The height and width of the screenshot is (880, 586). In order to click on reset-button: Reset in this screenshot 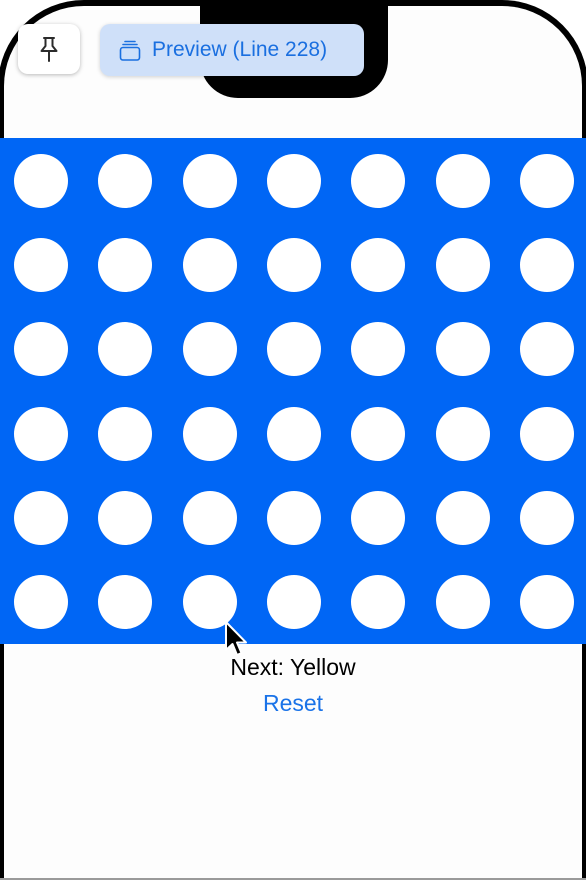, I will do `click(293, 703)`.